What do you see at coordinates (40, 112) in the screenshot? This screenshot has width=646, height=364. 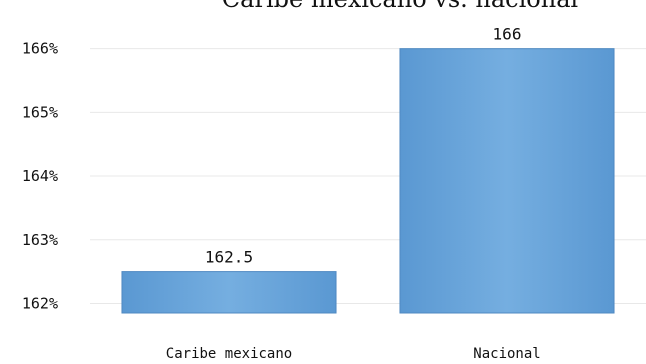 I see `y-tick-label: 165%` at bounding box center [40, 112].